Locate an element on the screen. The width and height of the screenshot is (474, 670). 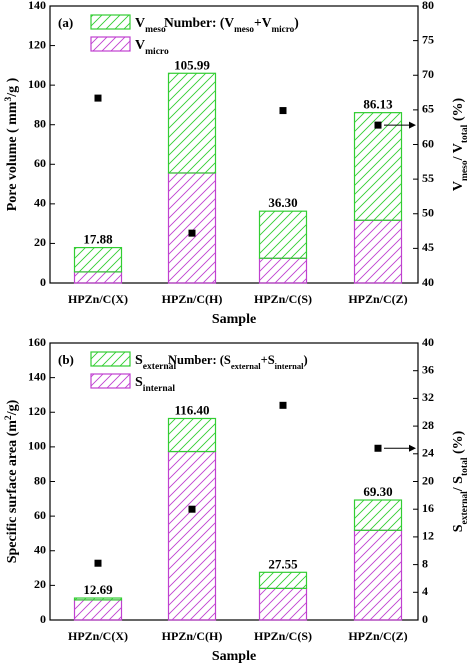
y2-tick-label: 50 is located at coordinates (428, 213).